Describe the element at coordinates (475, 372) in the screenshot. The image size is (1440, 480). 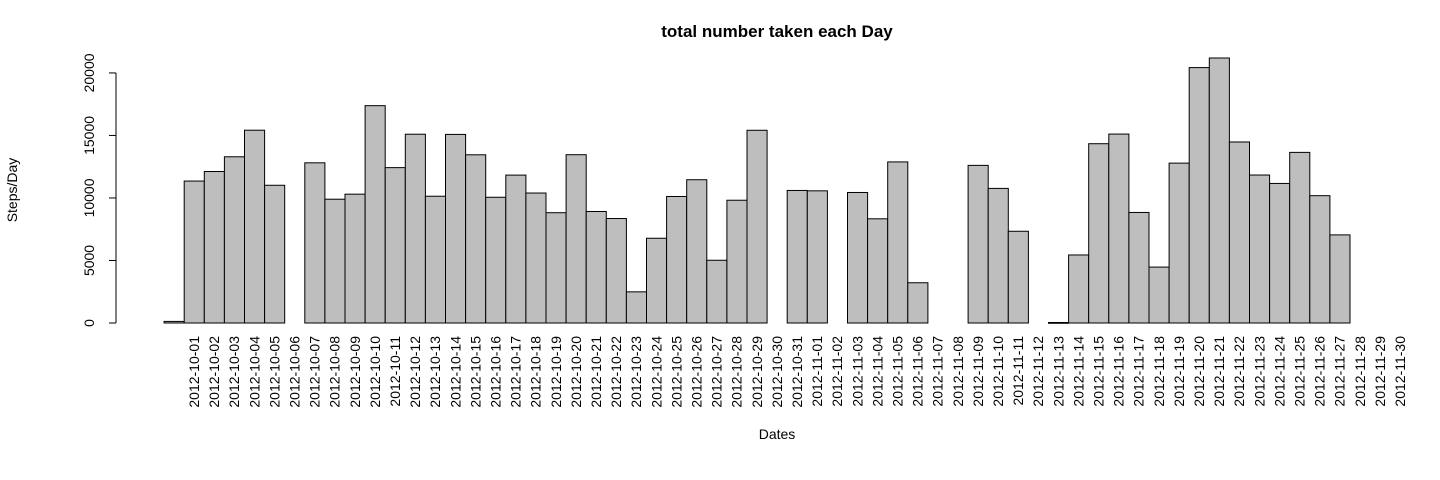
I see `x-tick-label-2012-10-15: 2012-10-15` at that location.